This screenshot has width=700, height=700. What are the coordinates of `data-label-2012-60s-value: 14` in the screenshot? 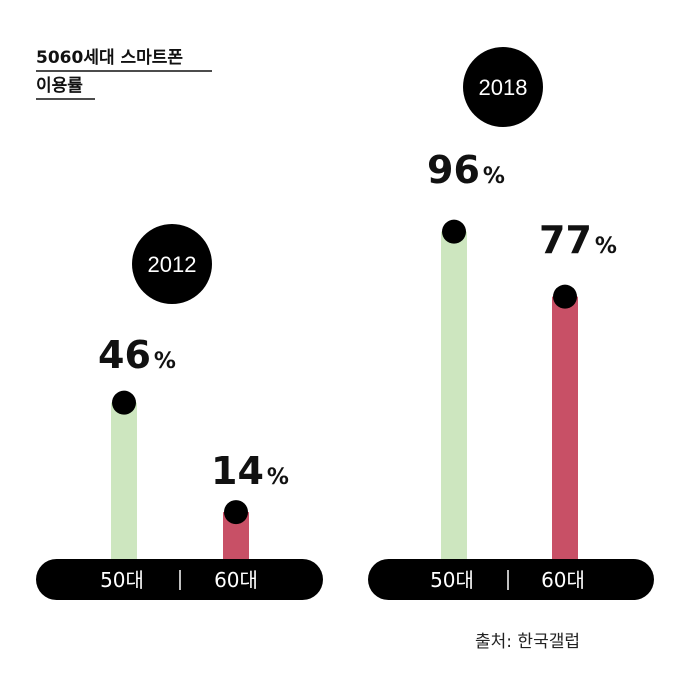 It's located at (237, 471).